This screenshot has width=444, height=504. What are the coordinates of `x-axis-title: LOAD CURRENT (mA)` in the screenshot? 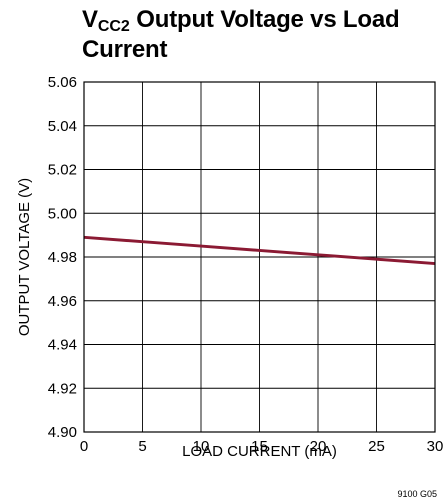 It's located at (259, 451).